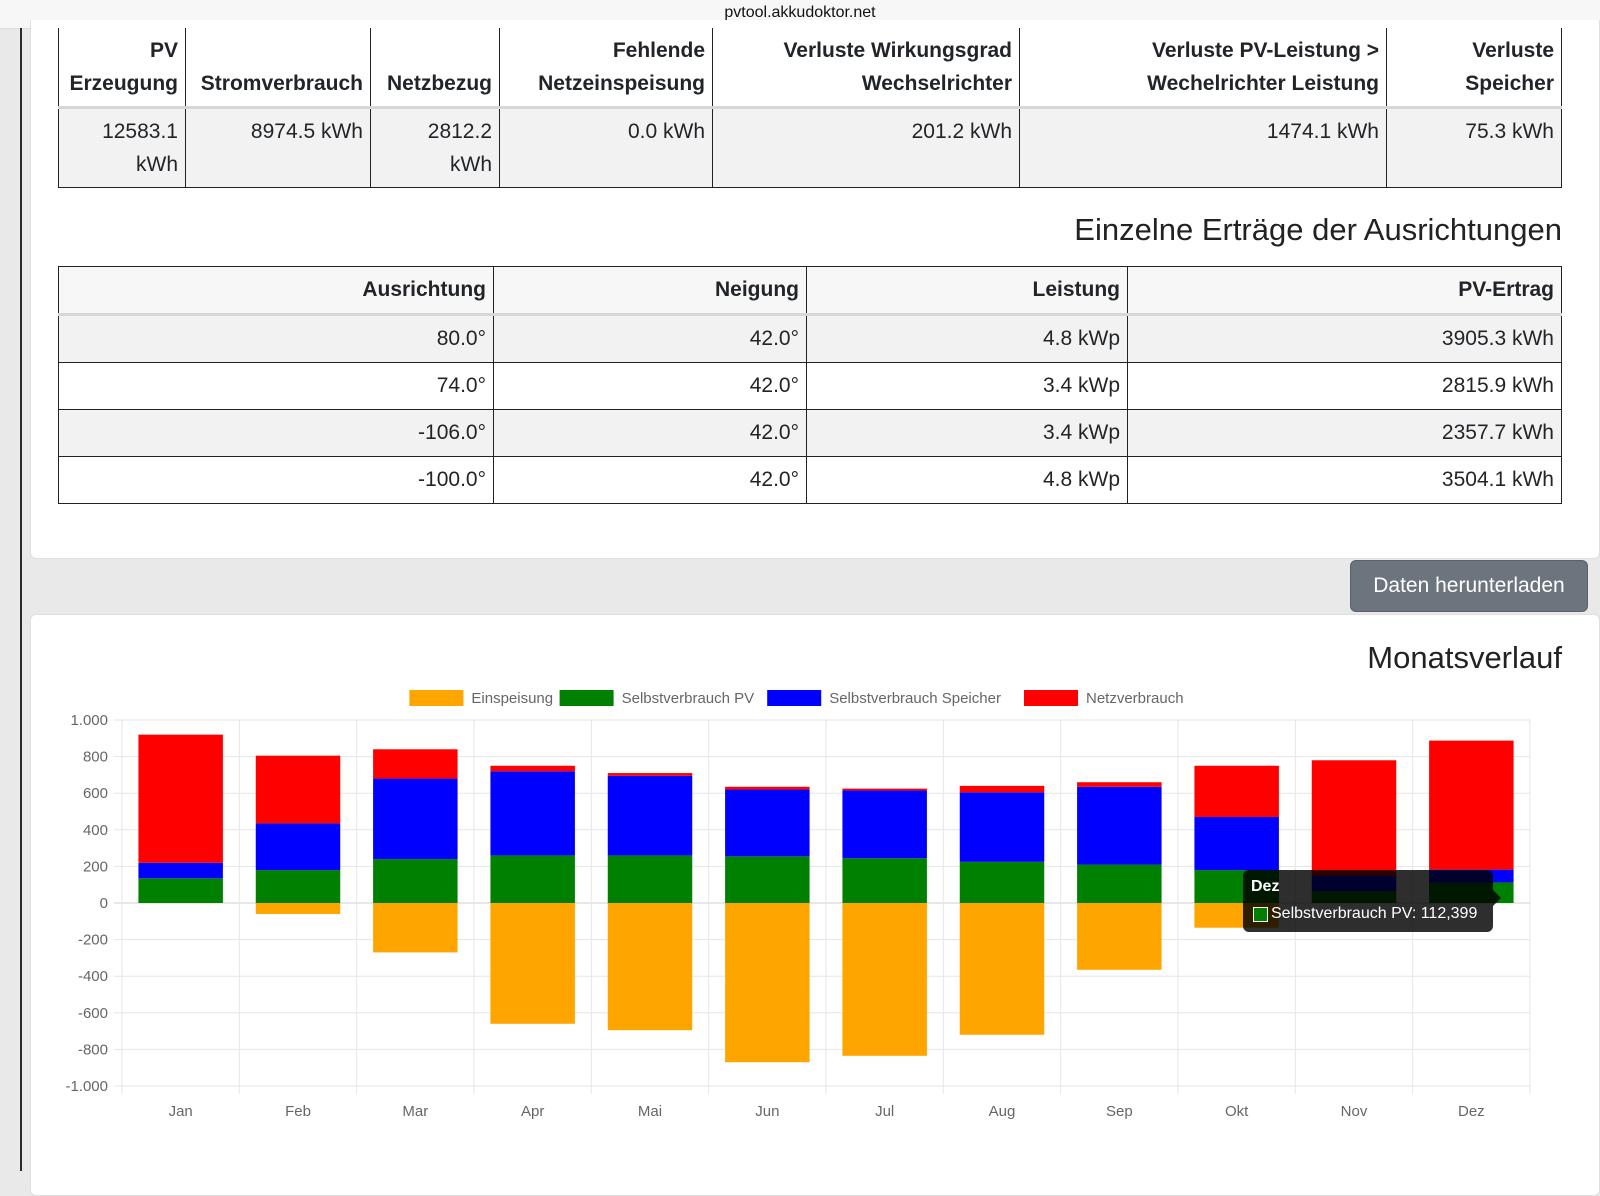 The width and height of the screenshot is (1600, 1196). What do you see at coordinates (1318, 229) in the screenshot?
I see `orientation-section-title: Einzelne Erträge der Ausrichtungen` at bounding box center [1318, 229].